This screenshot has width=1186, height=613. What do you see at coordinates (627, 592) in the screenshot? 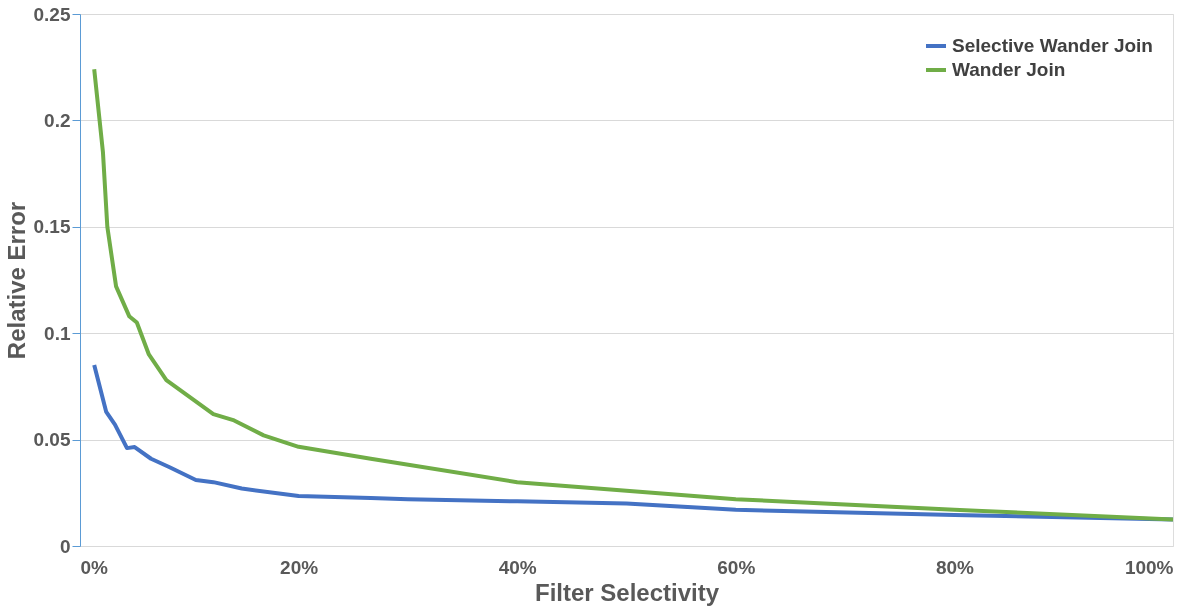
I see `x-axis-title: Filter Selectivity` at bounding box center [627, 592].